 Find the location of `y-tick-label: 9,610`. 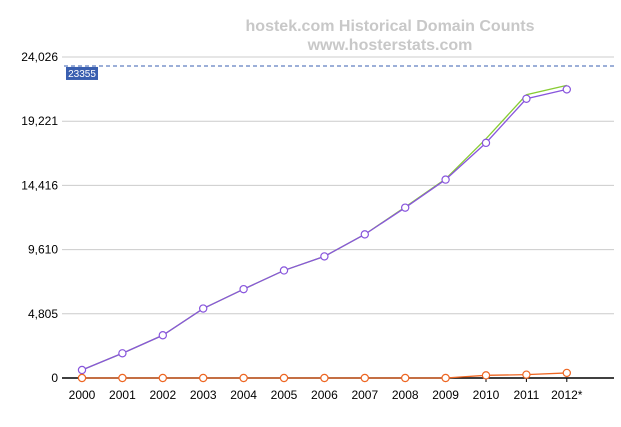

y-tick-label: 9,610 is located at coordinates (43, 250).